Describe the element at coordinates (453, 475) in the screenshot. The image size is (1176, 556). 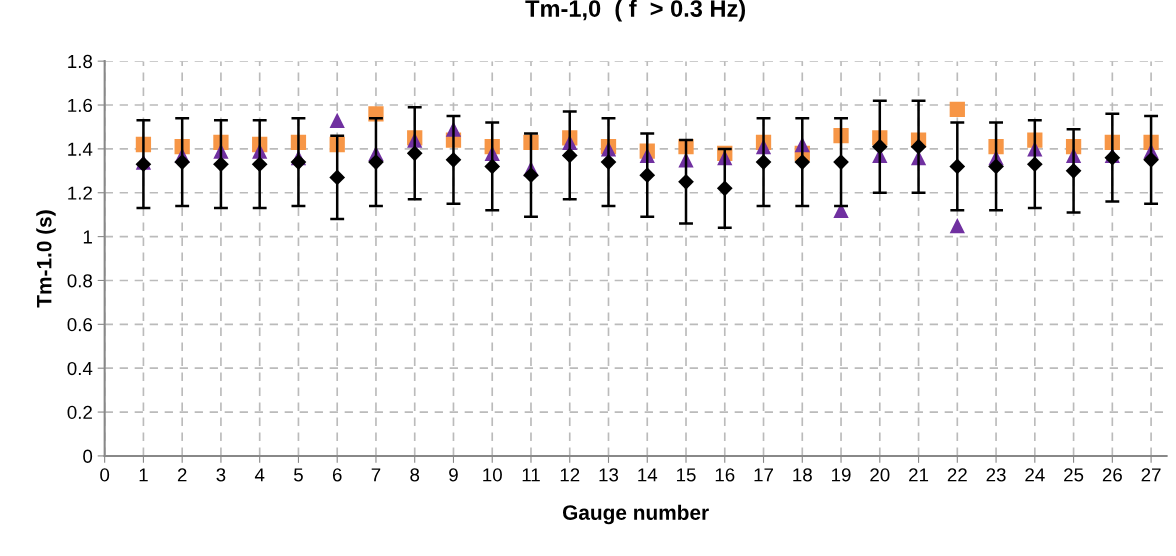
I see `x-tick-label: 9` at that location.